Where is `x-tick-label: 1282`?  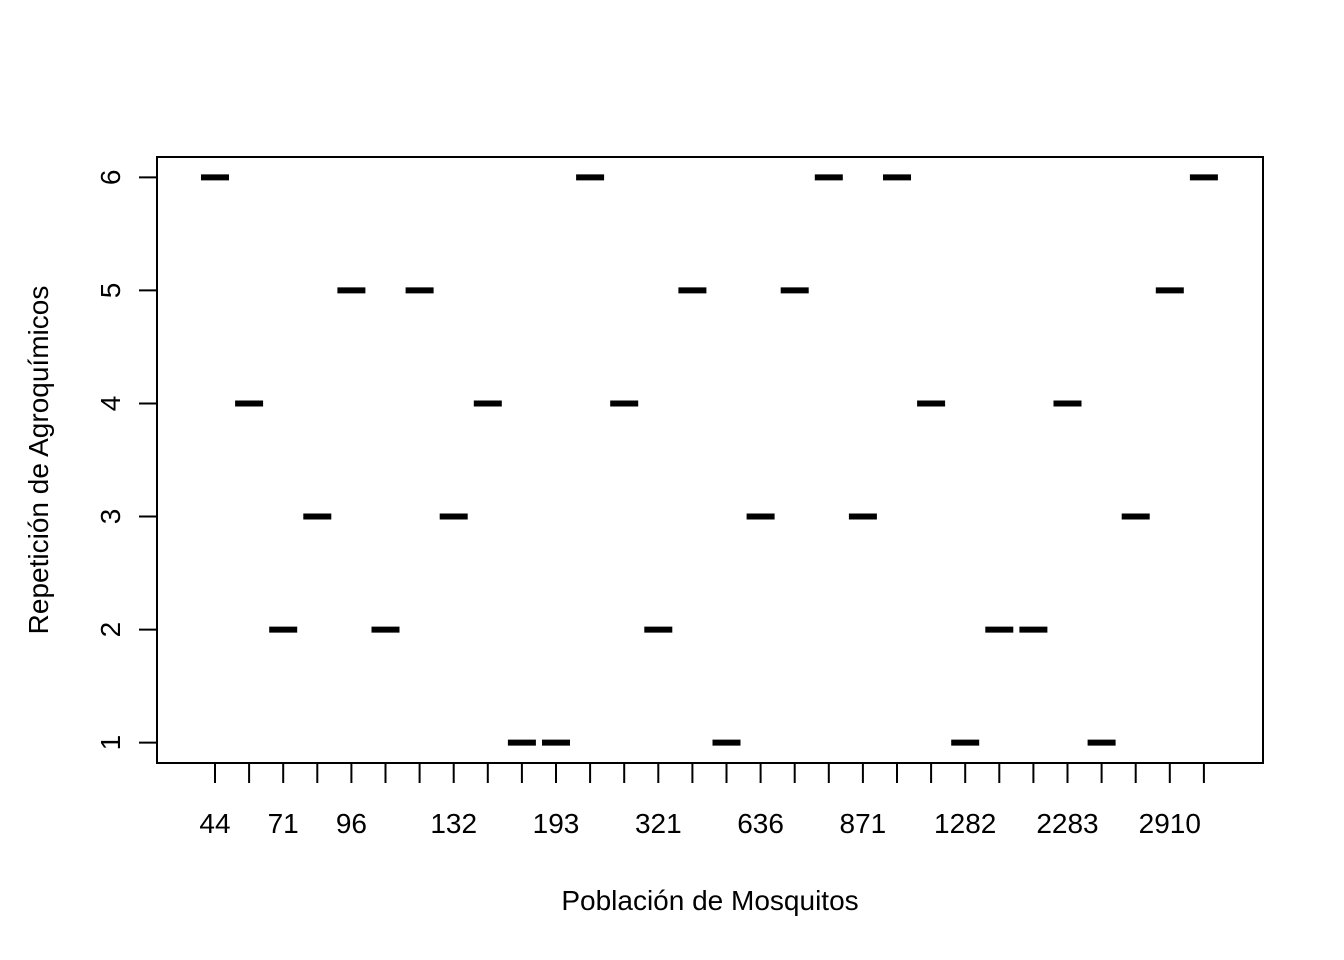 x-tick-label: 1282 is located at coordinates (965, 823).